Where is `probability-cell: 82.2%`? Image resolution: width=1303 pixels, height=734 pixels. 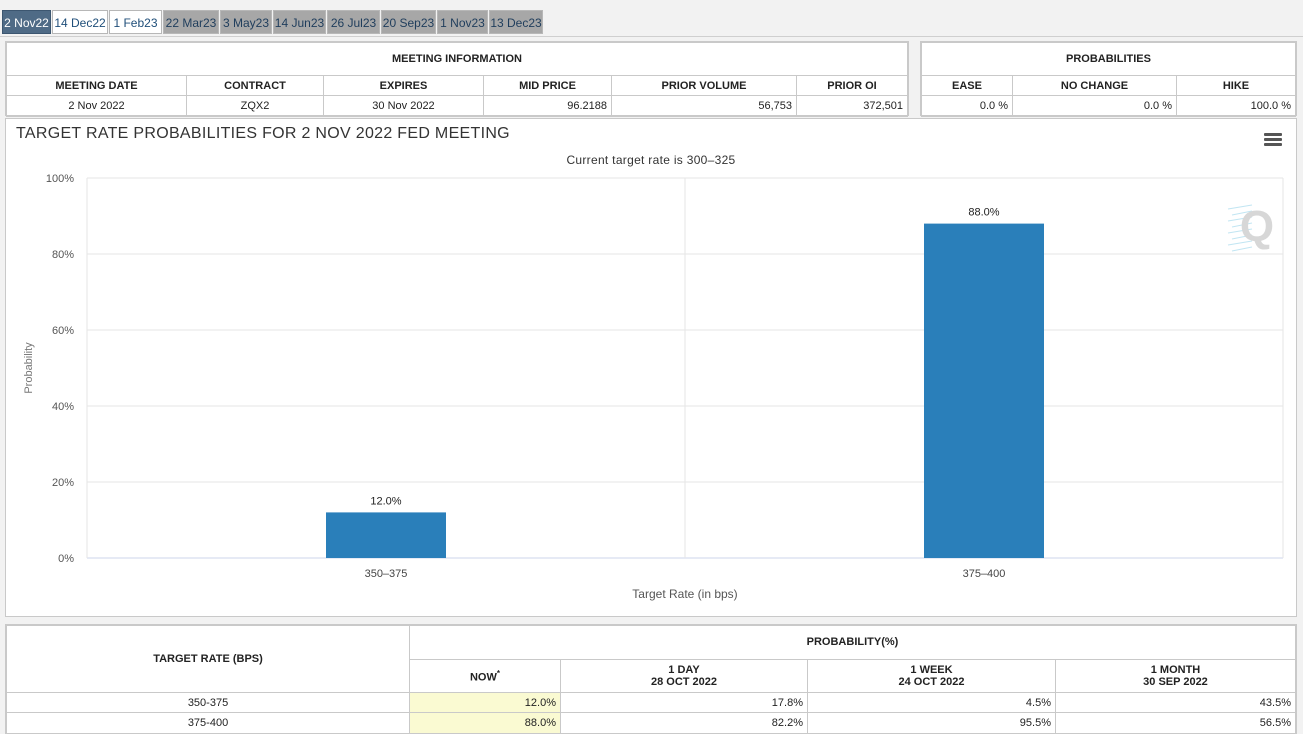 probability-cell: 82.2% is located at coordinates (684, 723).